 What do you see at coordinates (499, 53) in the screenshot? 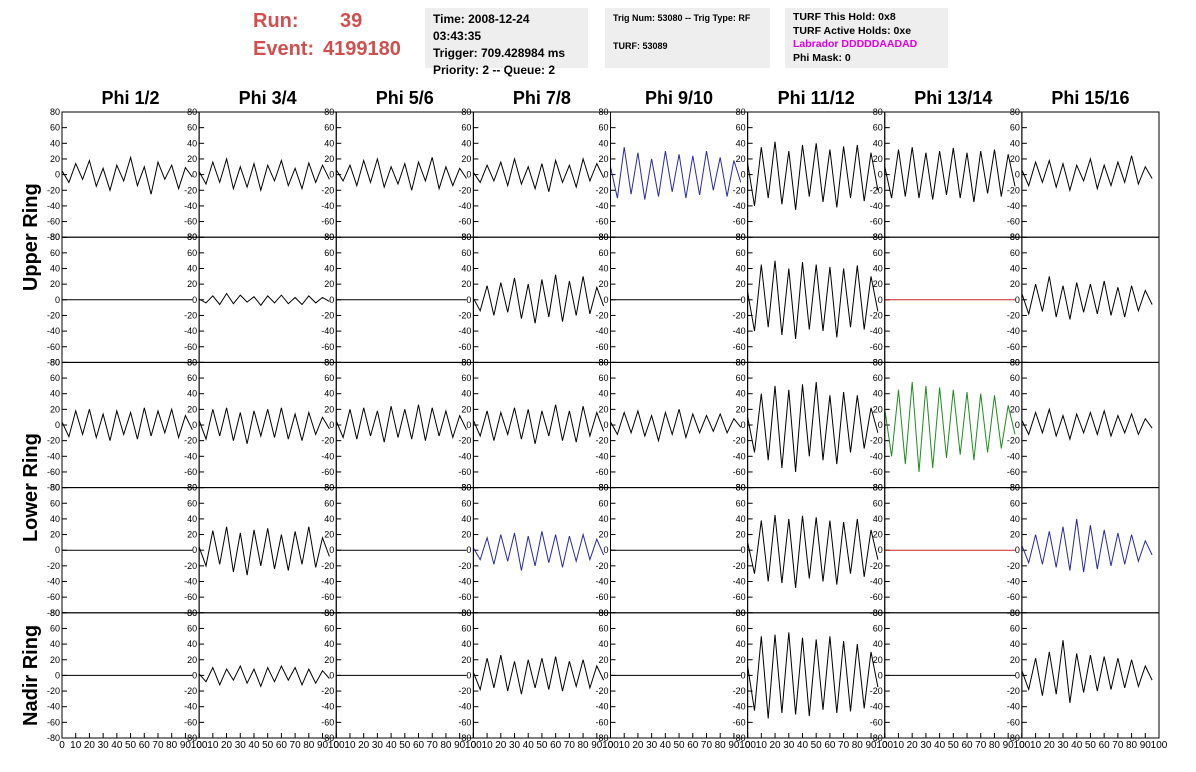
I see `info-line: Trigger: 709.428984 ms` at bounding box center [499, 53].